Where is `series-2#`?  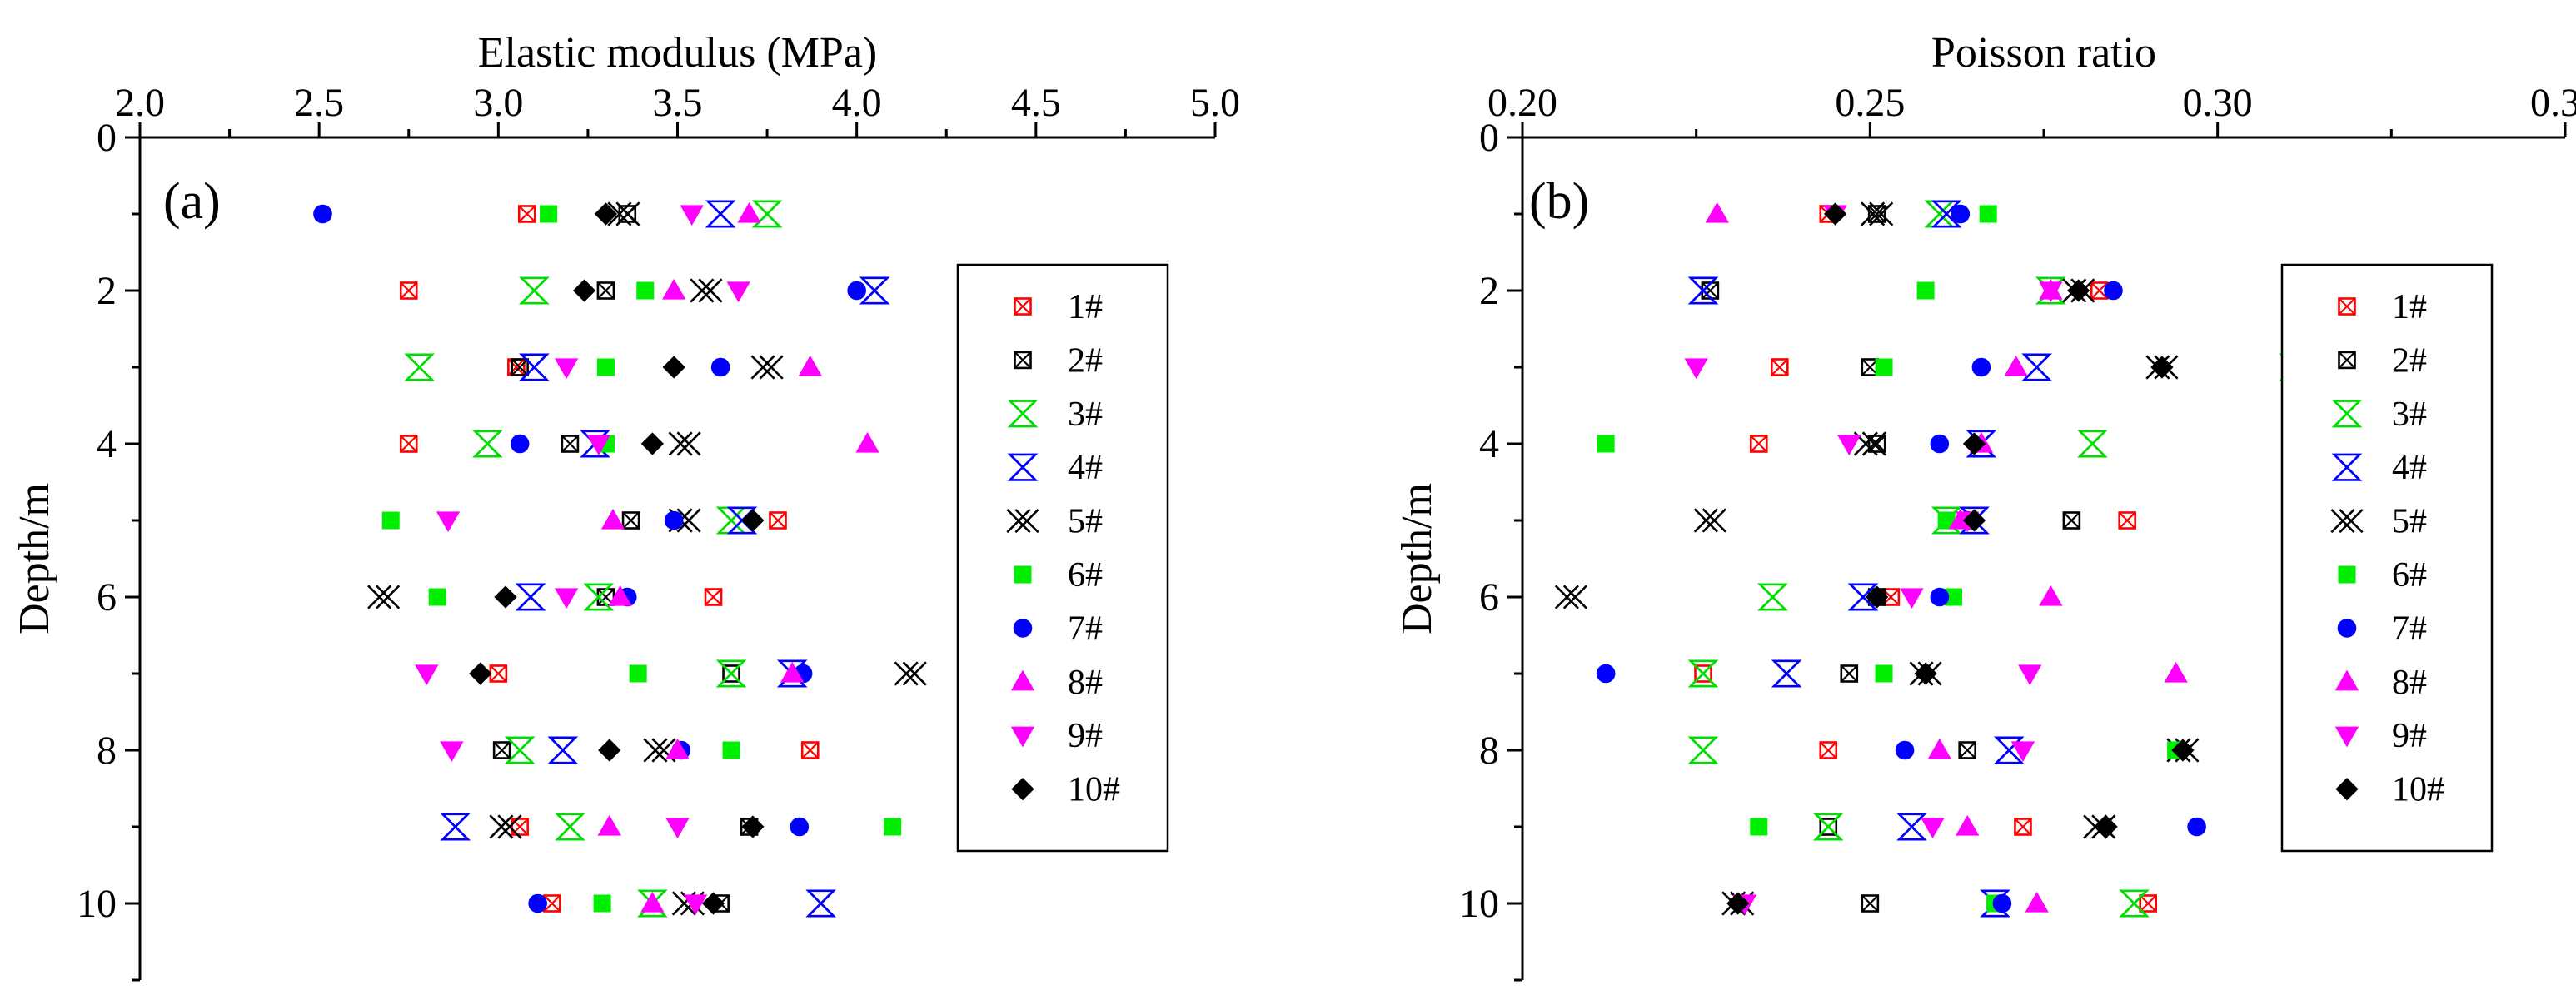 series-2# is located at coordinates (625, 559).